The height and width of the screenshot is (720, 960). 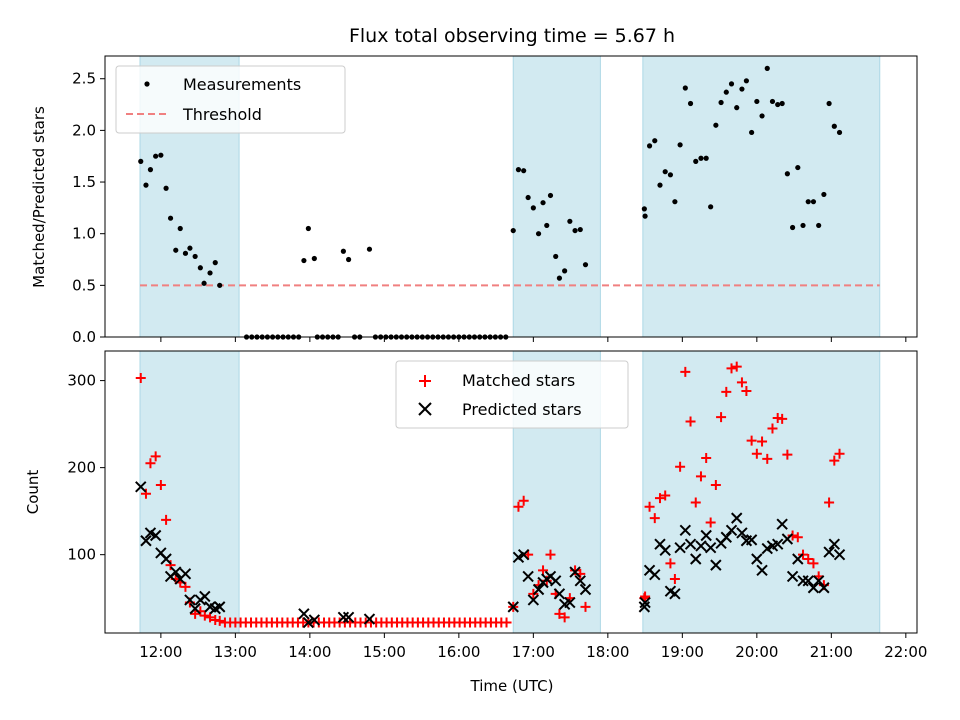 I want to click on legend-matched-marker, so click(x=425, y=381).